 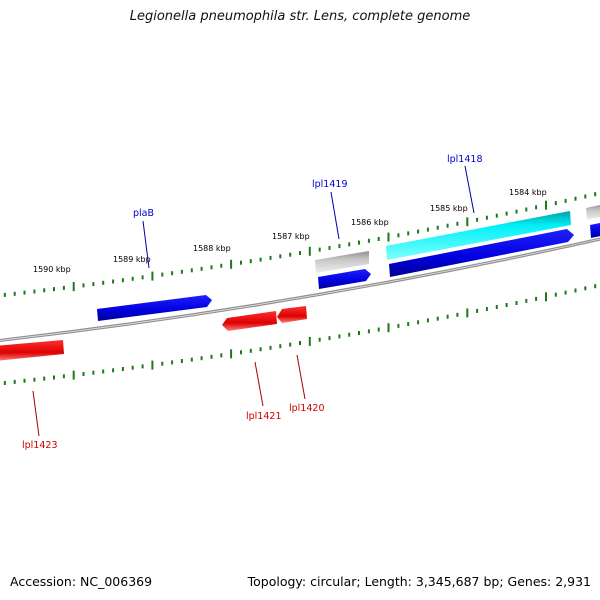 I want to click on kbp-label-1588: 1588 kbp, so click(x=212, y=248).